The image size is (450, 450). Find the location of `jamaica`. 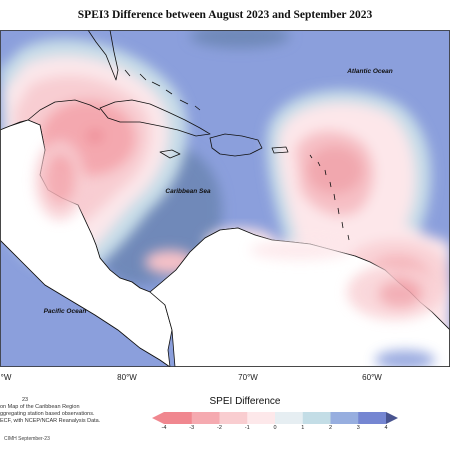

jamaica is located at coordinates (170, 154).